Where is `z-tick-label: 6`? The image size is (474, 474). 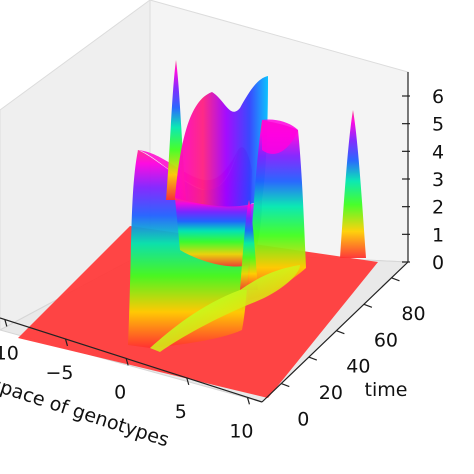 z-tick-label: 6 is located at coordinates (438, 97).